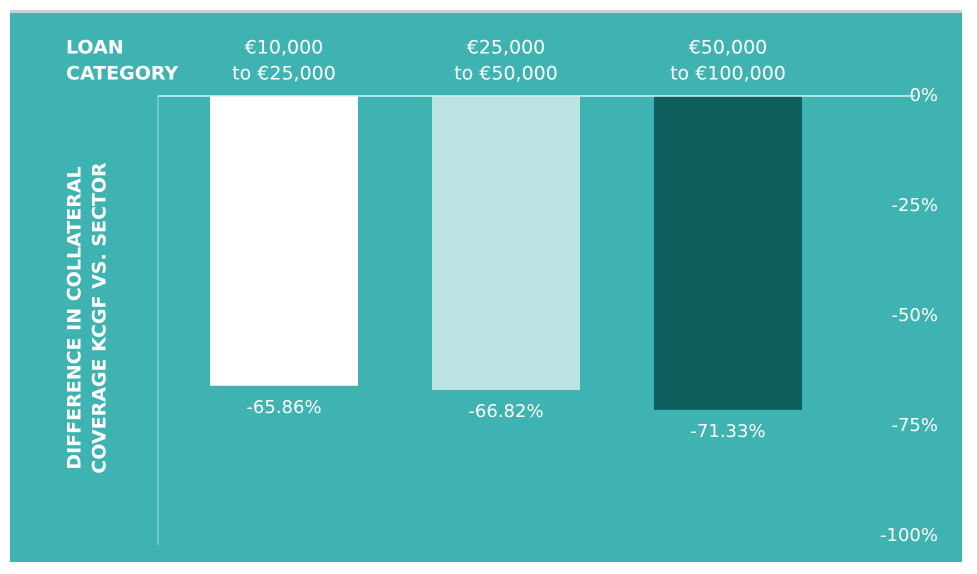 The height and width of the screenshot is (574, 977). Describe the element at coordinates (506, 48) in the screenshot. I see `x-tick-label: €25,000` at that location.